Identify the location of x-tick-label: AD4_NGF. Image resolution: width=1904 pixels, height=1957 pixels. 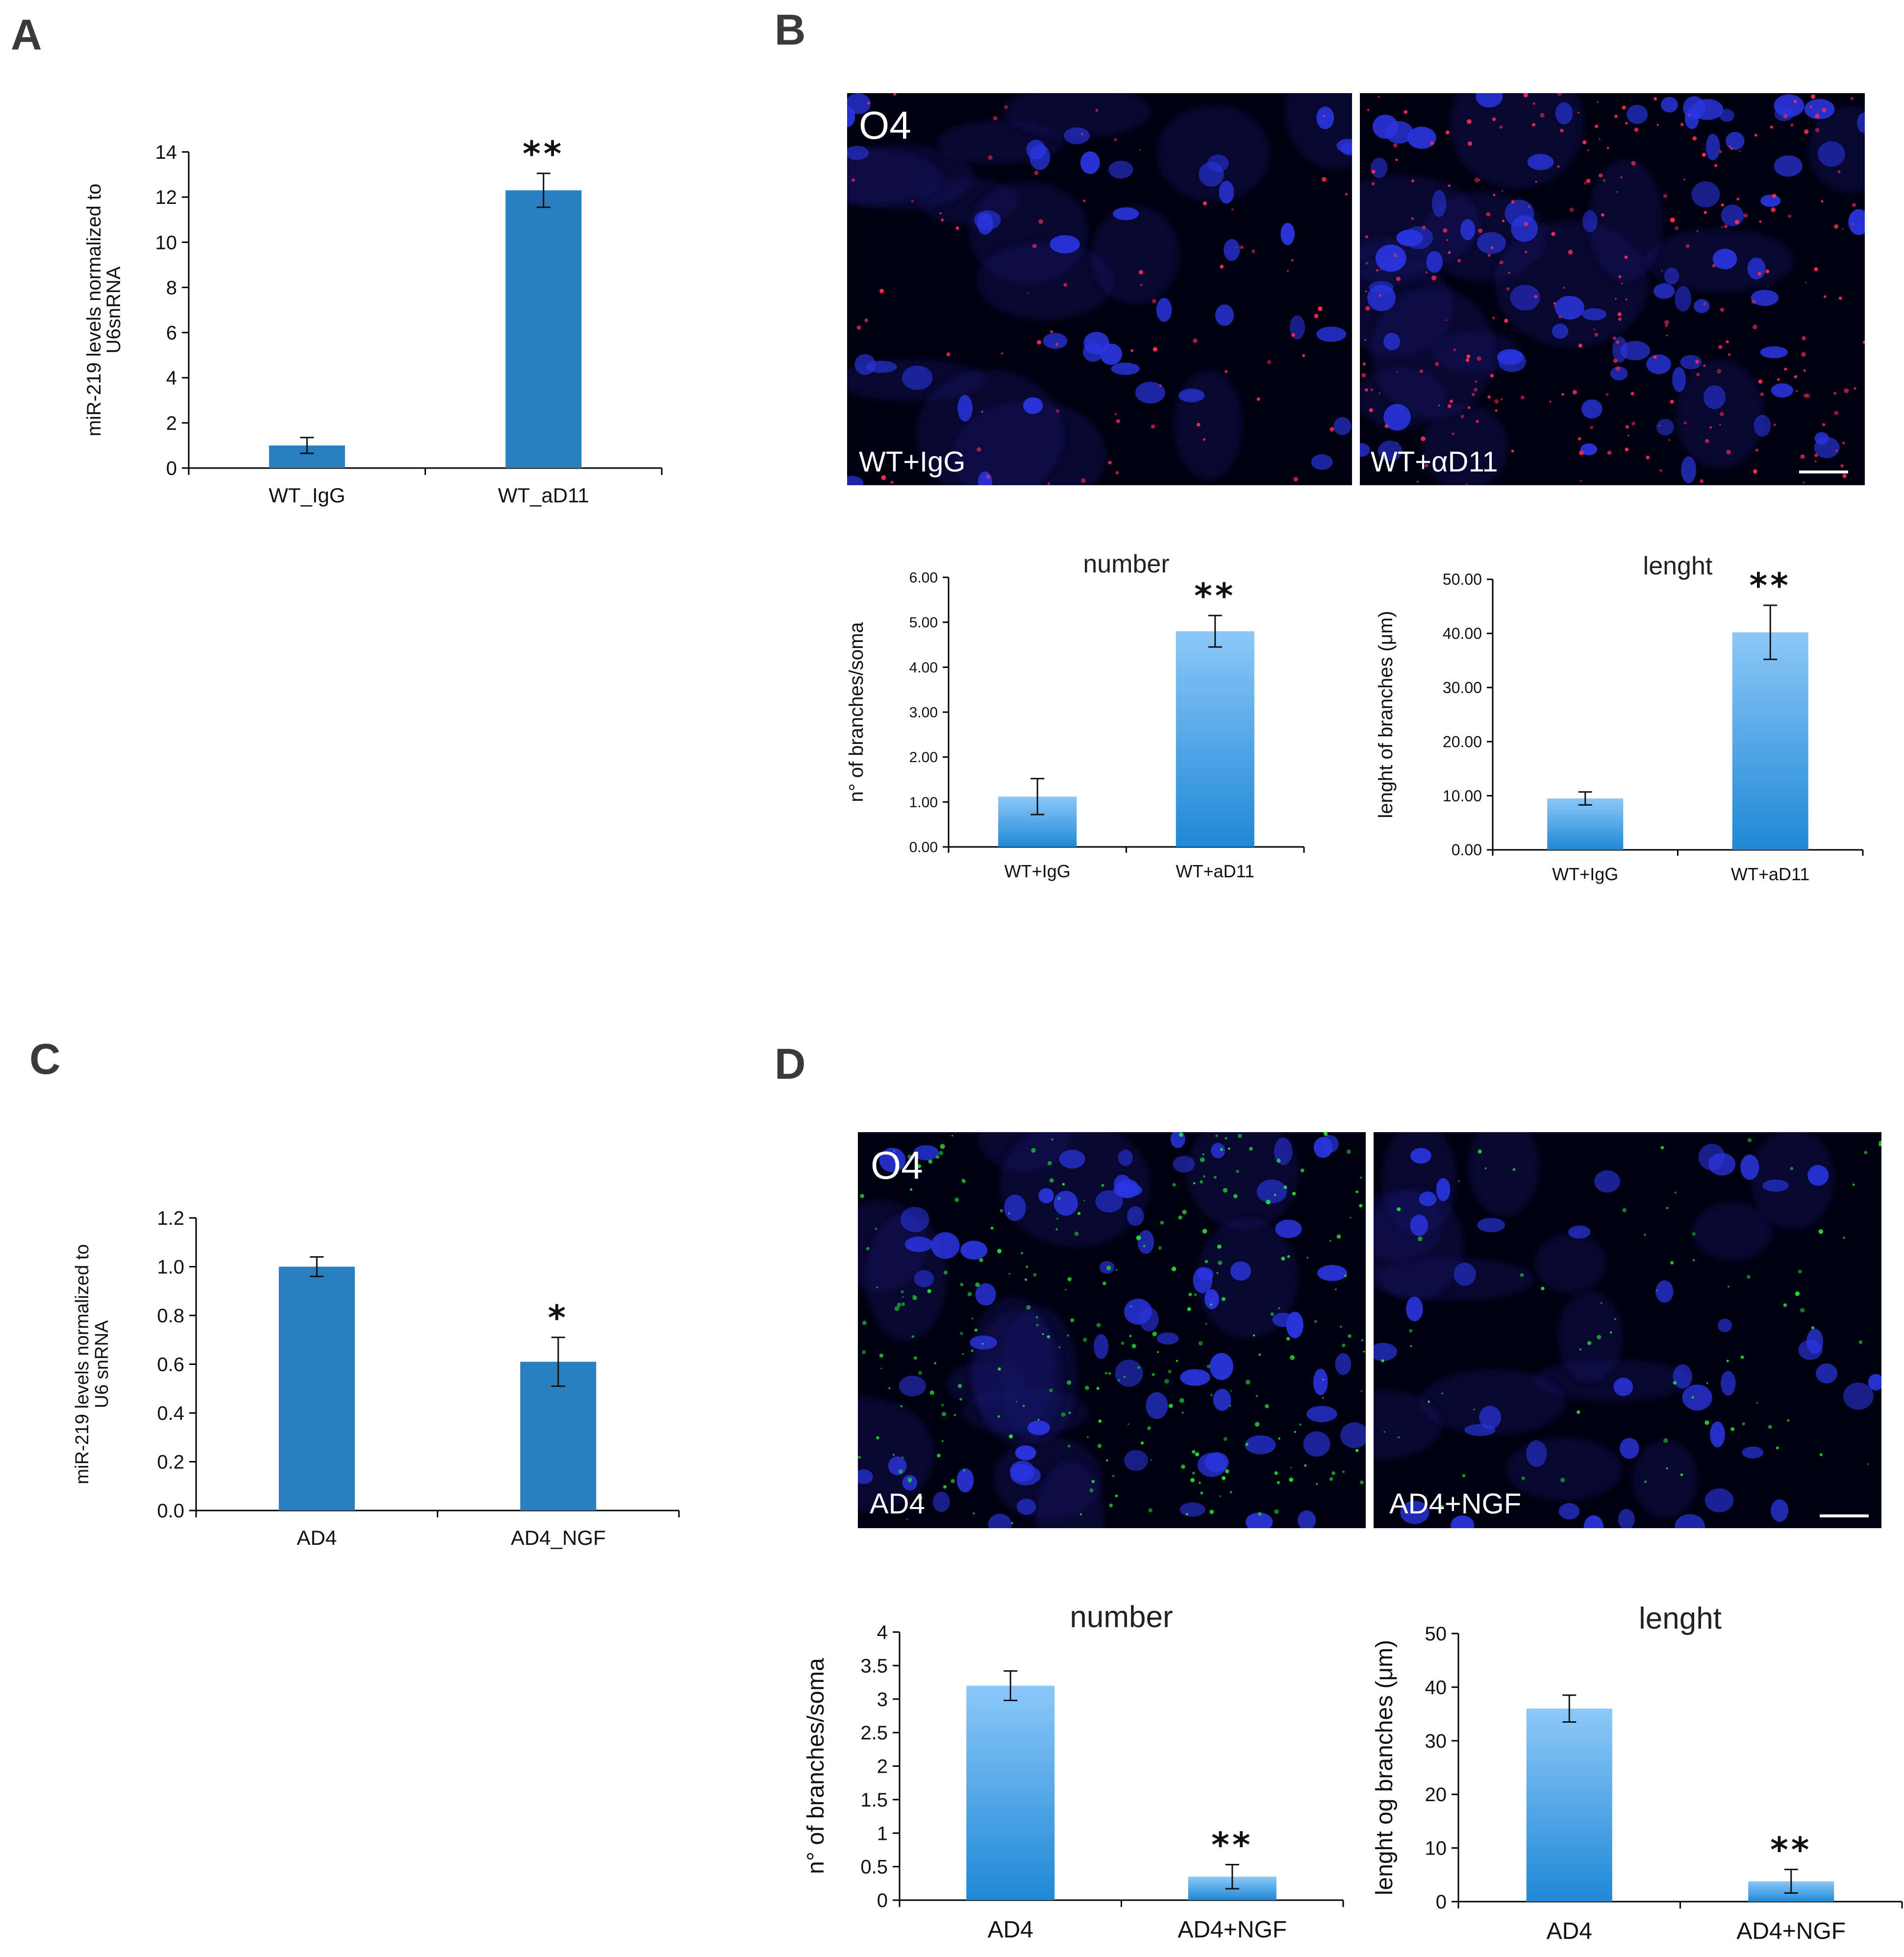
(558, 1537).